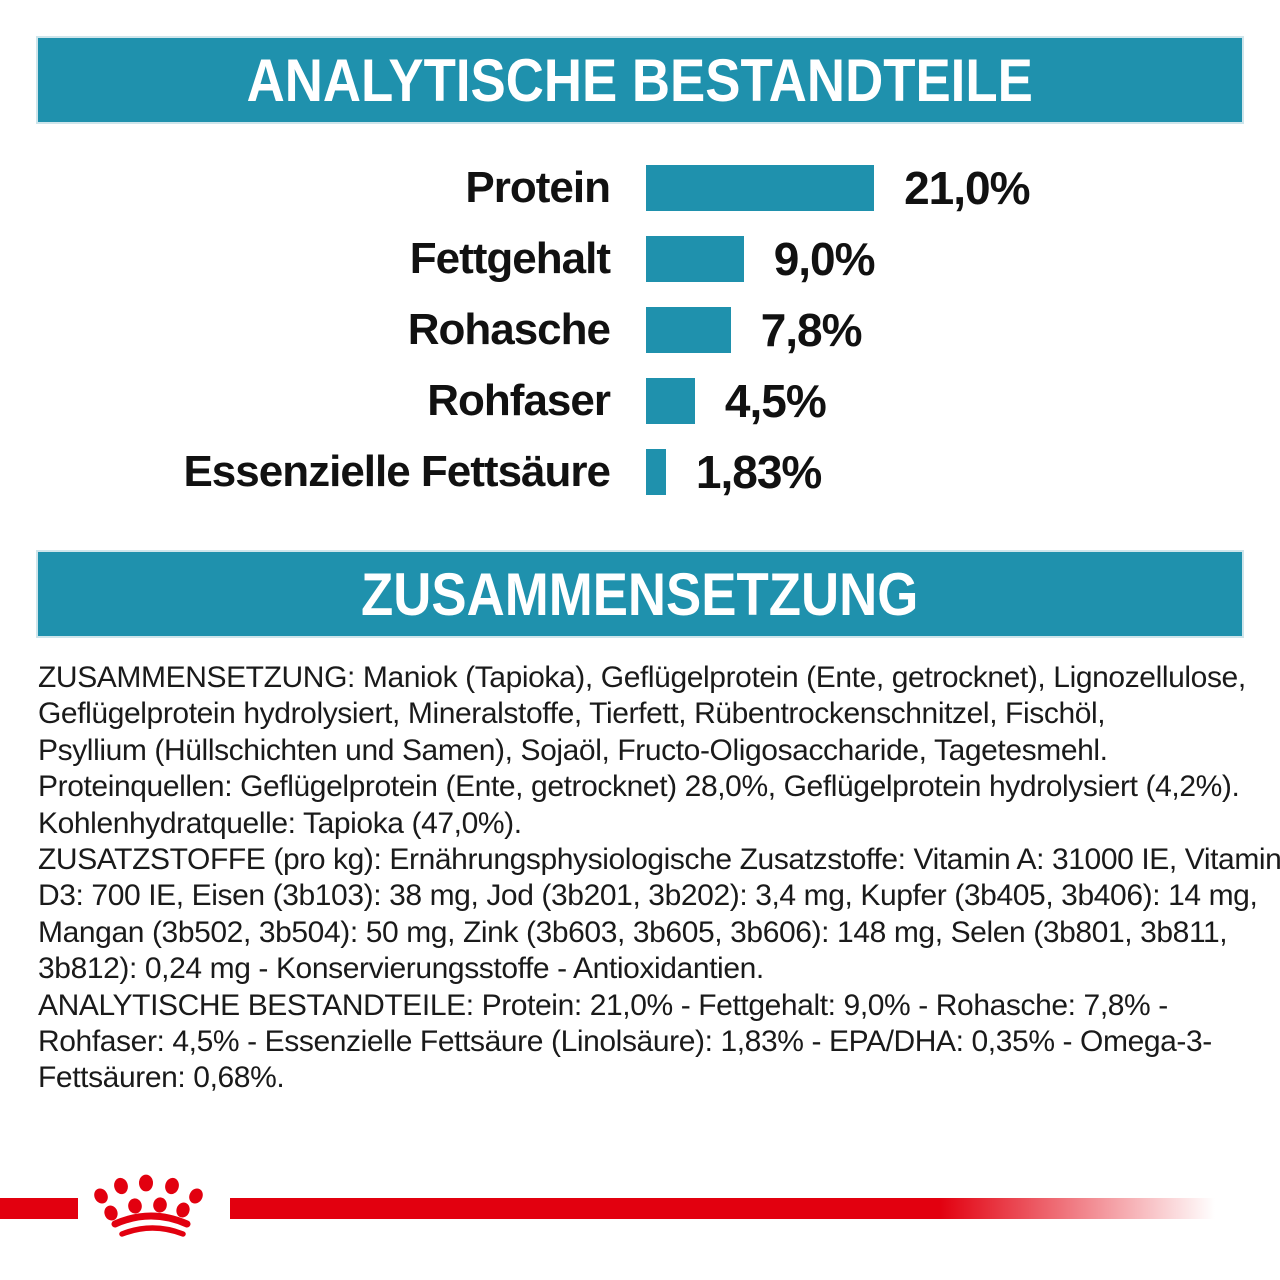 The image size is (1280, 1280). I want to click on chart-row-fettgehalt: Fettgehalt 9,0%, so click(640, 258).